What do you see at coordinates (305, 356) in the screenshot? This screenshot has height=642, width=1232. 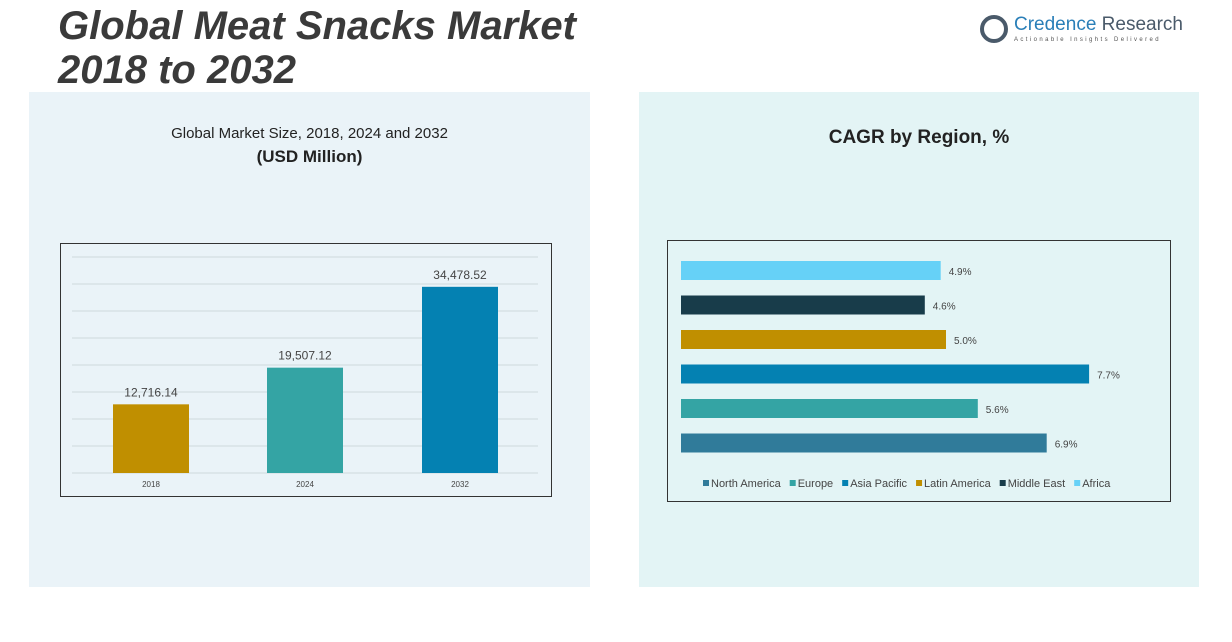 I see `data-label: 19,507.12` at bounding box center [305, 356].